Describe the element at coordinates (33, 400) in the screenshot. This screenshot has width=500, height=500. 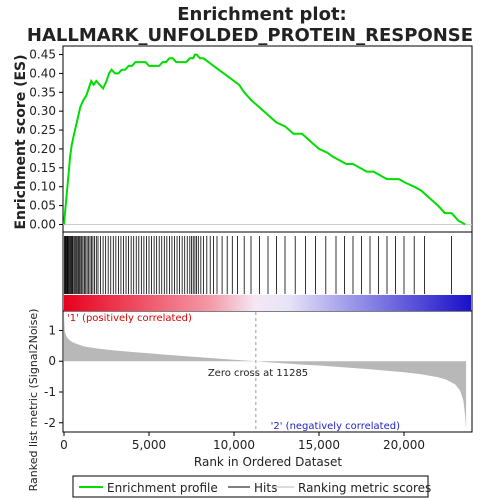
I see `metric-y-axis-label: Ranked list metric (Signal2Noise)` at that location.